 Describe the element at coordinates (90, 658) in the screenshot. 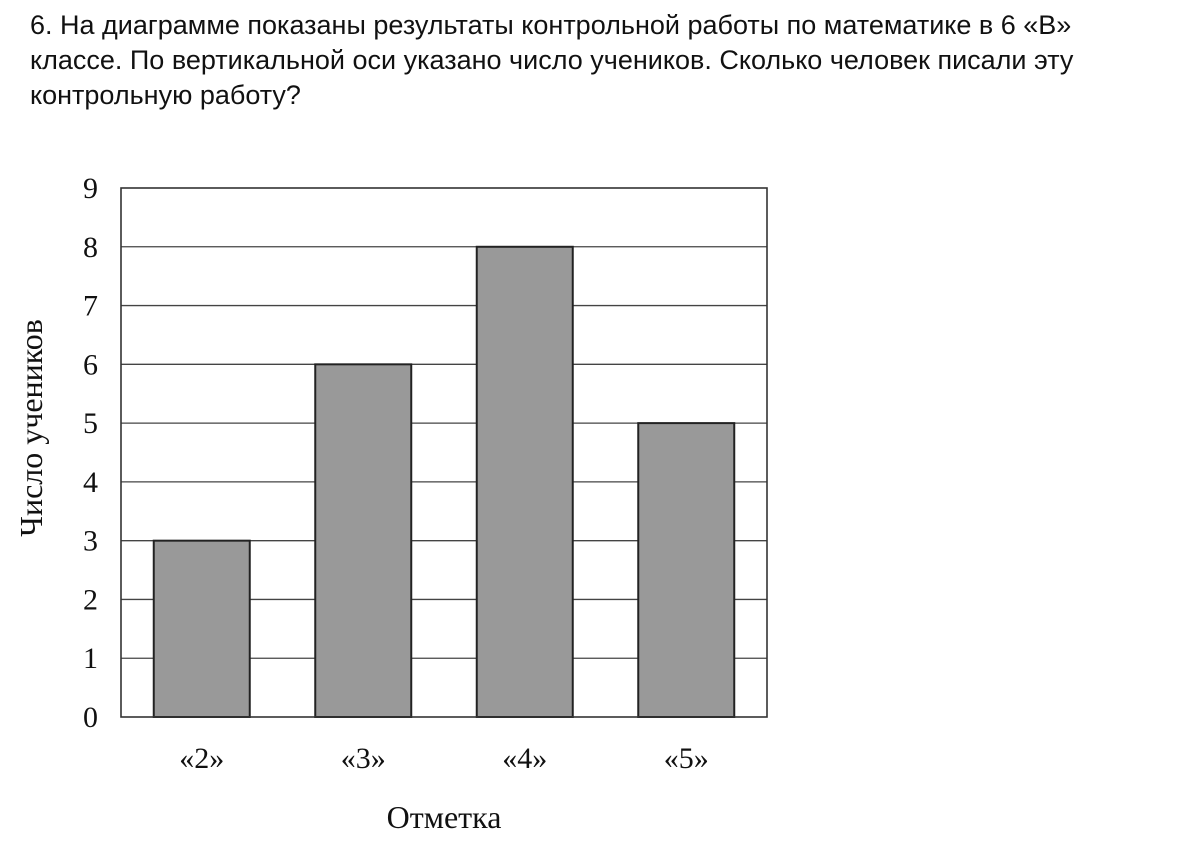

I see `y-tick-label: 1` at that location.